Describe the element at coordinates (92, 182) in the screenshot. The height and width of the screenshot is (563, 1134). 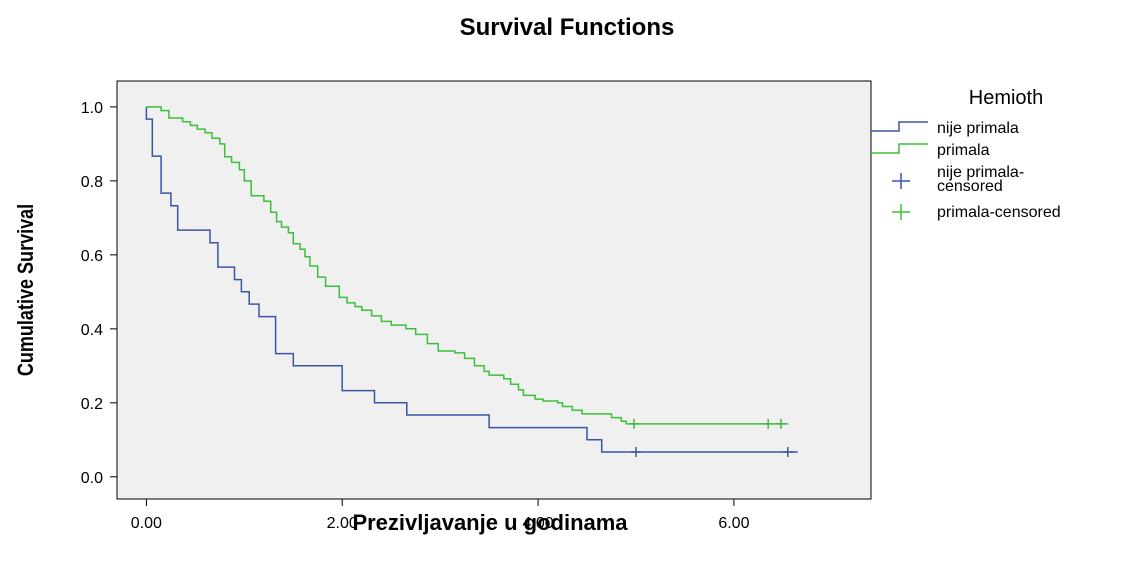
I see `y-tick-label: 0.8` at that location.